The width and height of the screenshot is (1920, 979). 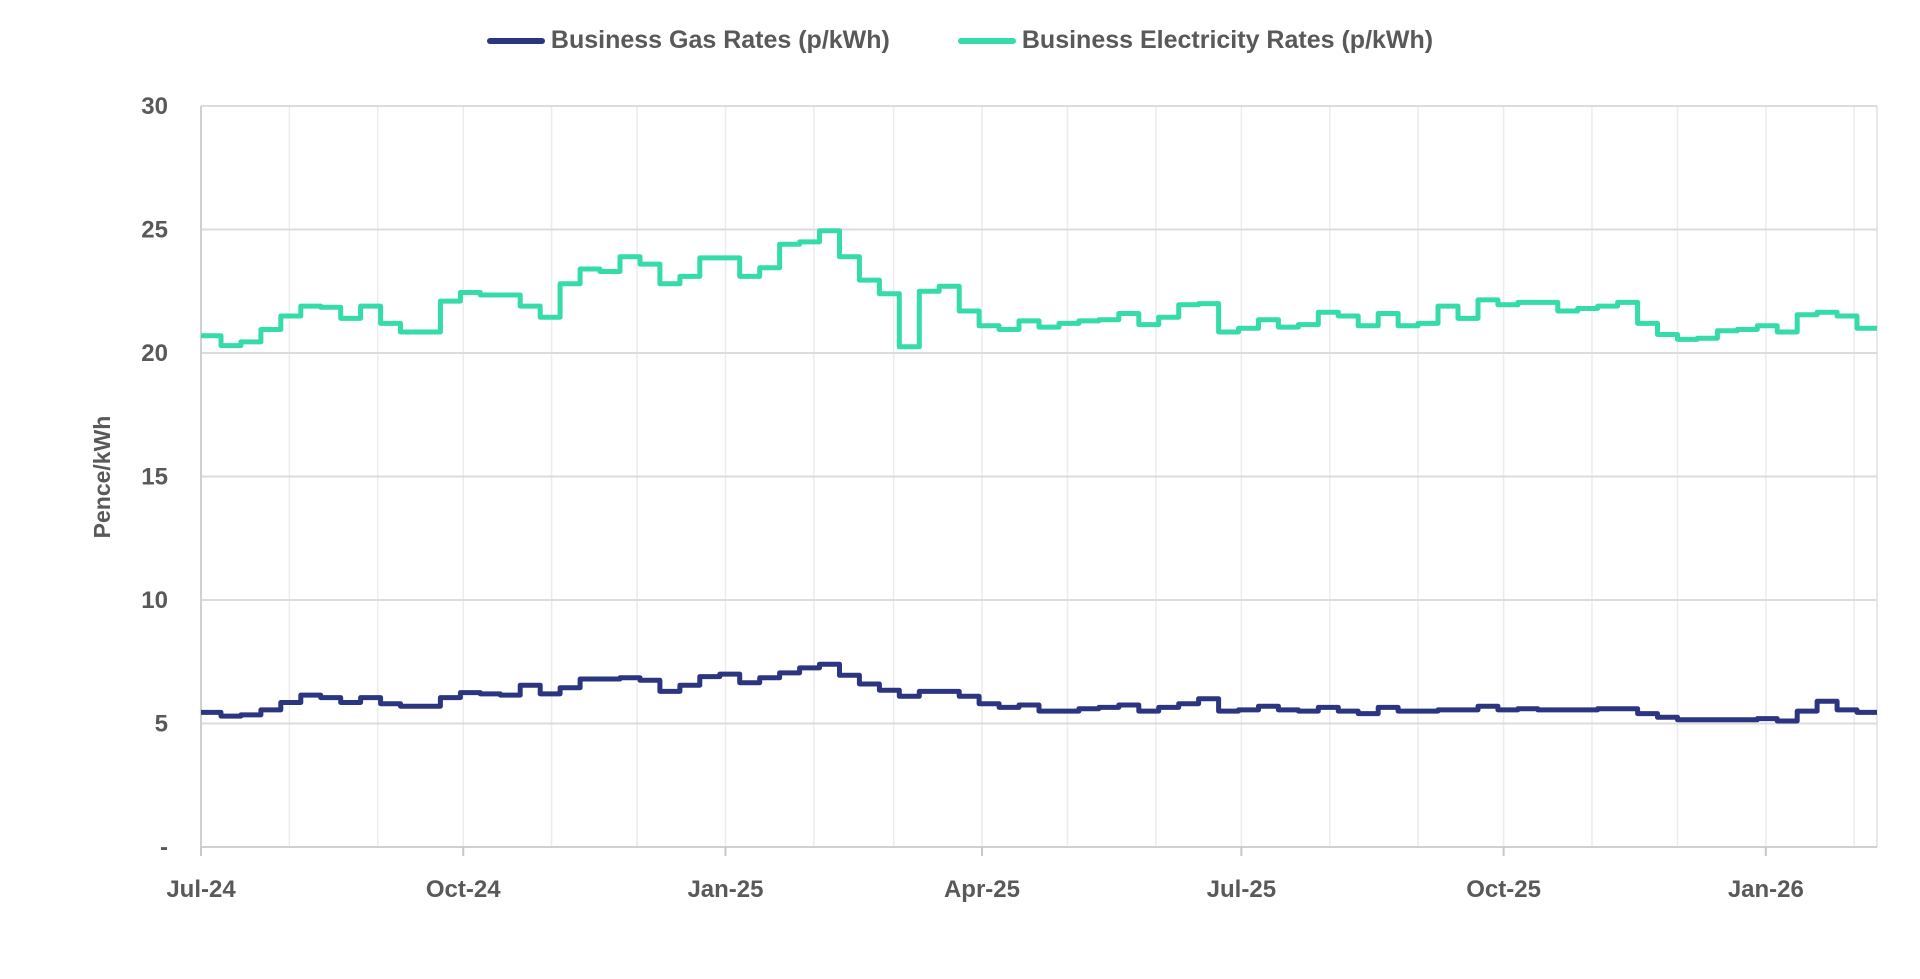 I want to click on legend-label-gas: Business Gas Rates (p/kWh), so click(x=720, y=40).